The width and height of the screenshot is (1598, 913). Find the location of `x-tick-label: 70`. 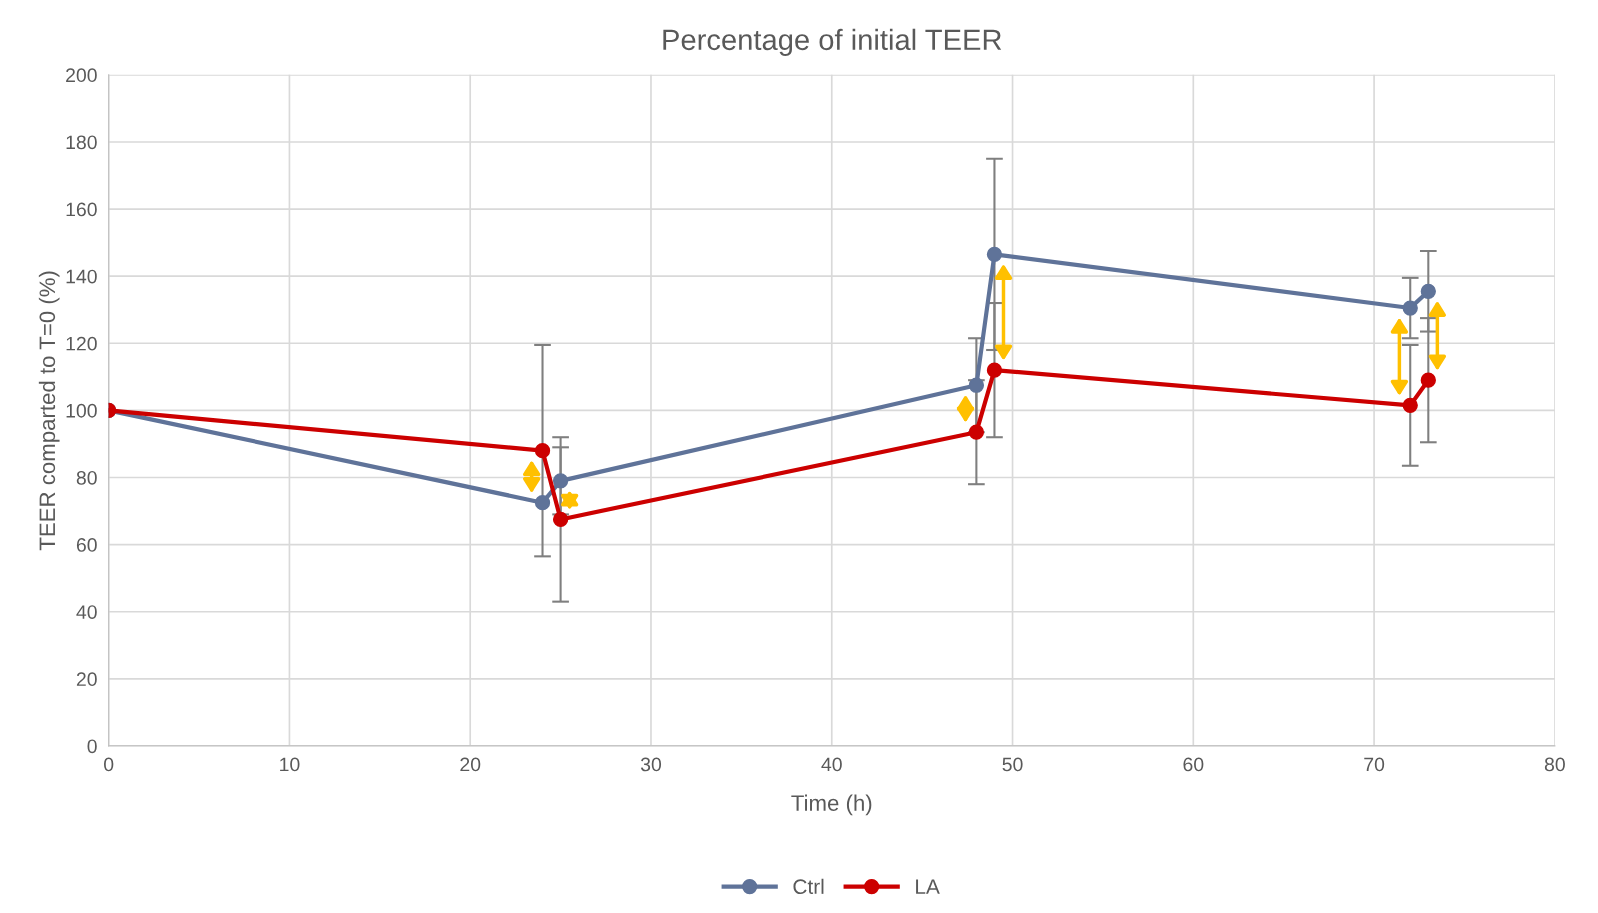

x-tick-label: 70 is located at coordinates (1374, 764).